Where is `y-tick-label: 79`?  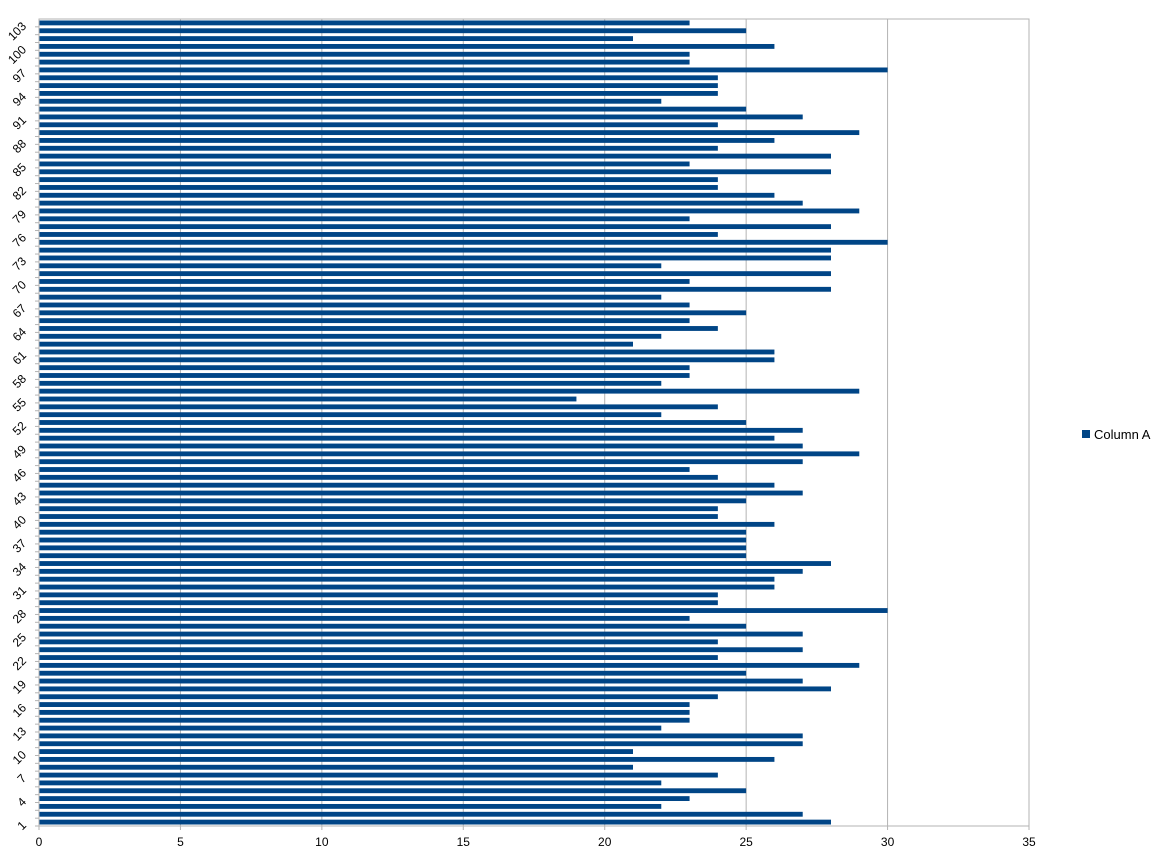 y-tick-label: 79 is located at coordinates (20, 217).